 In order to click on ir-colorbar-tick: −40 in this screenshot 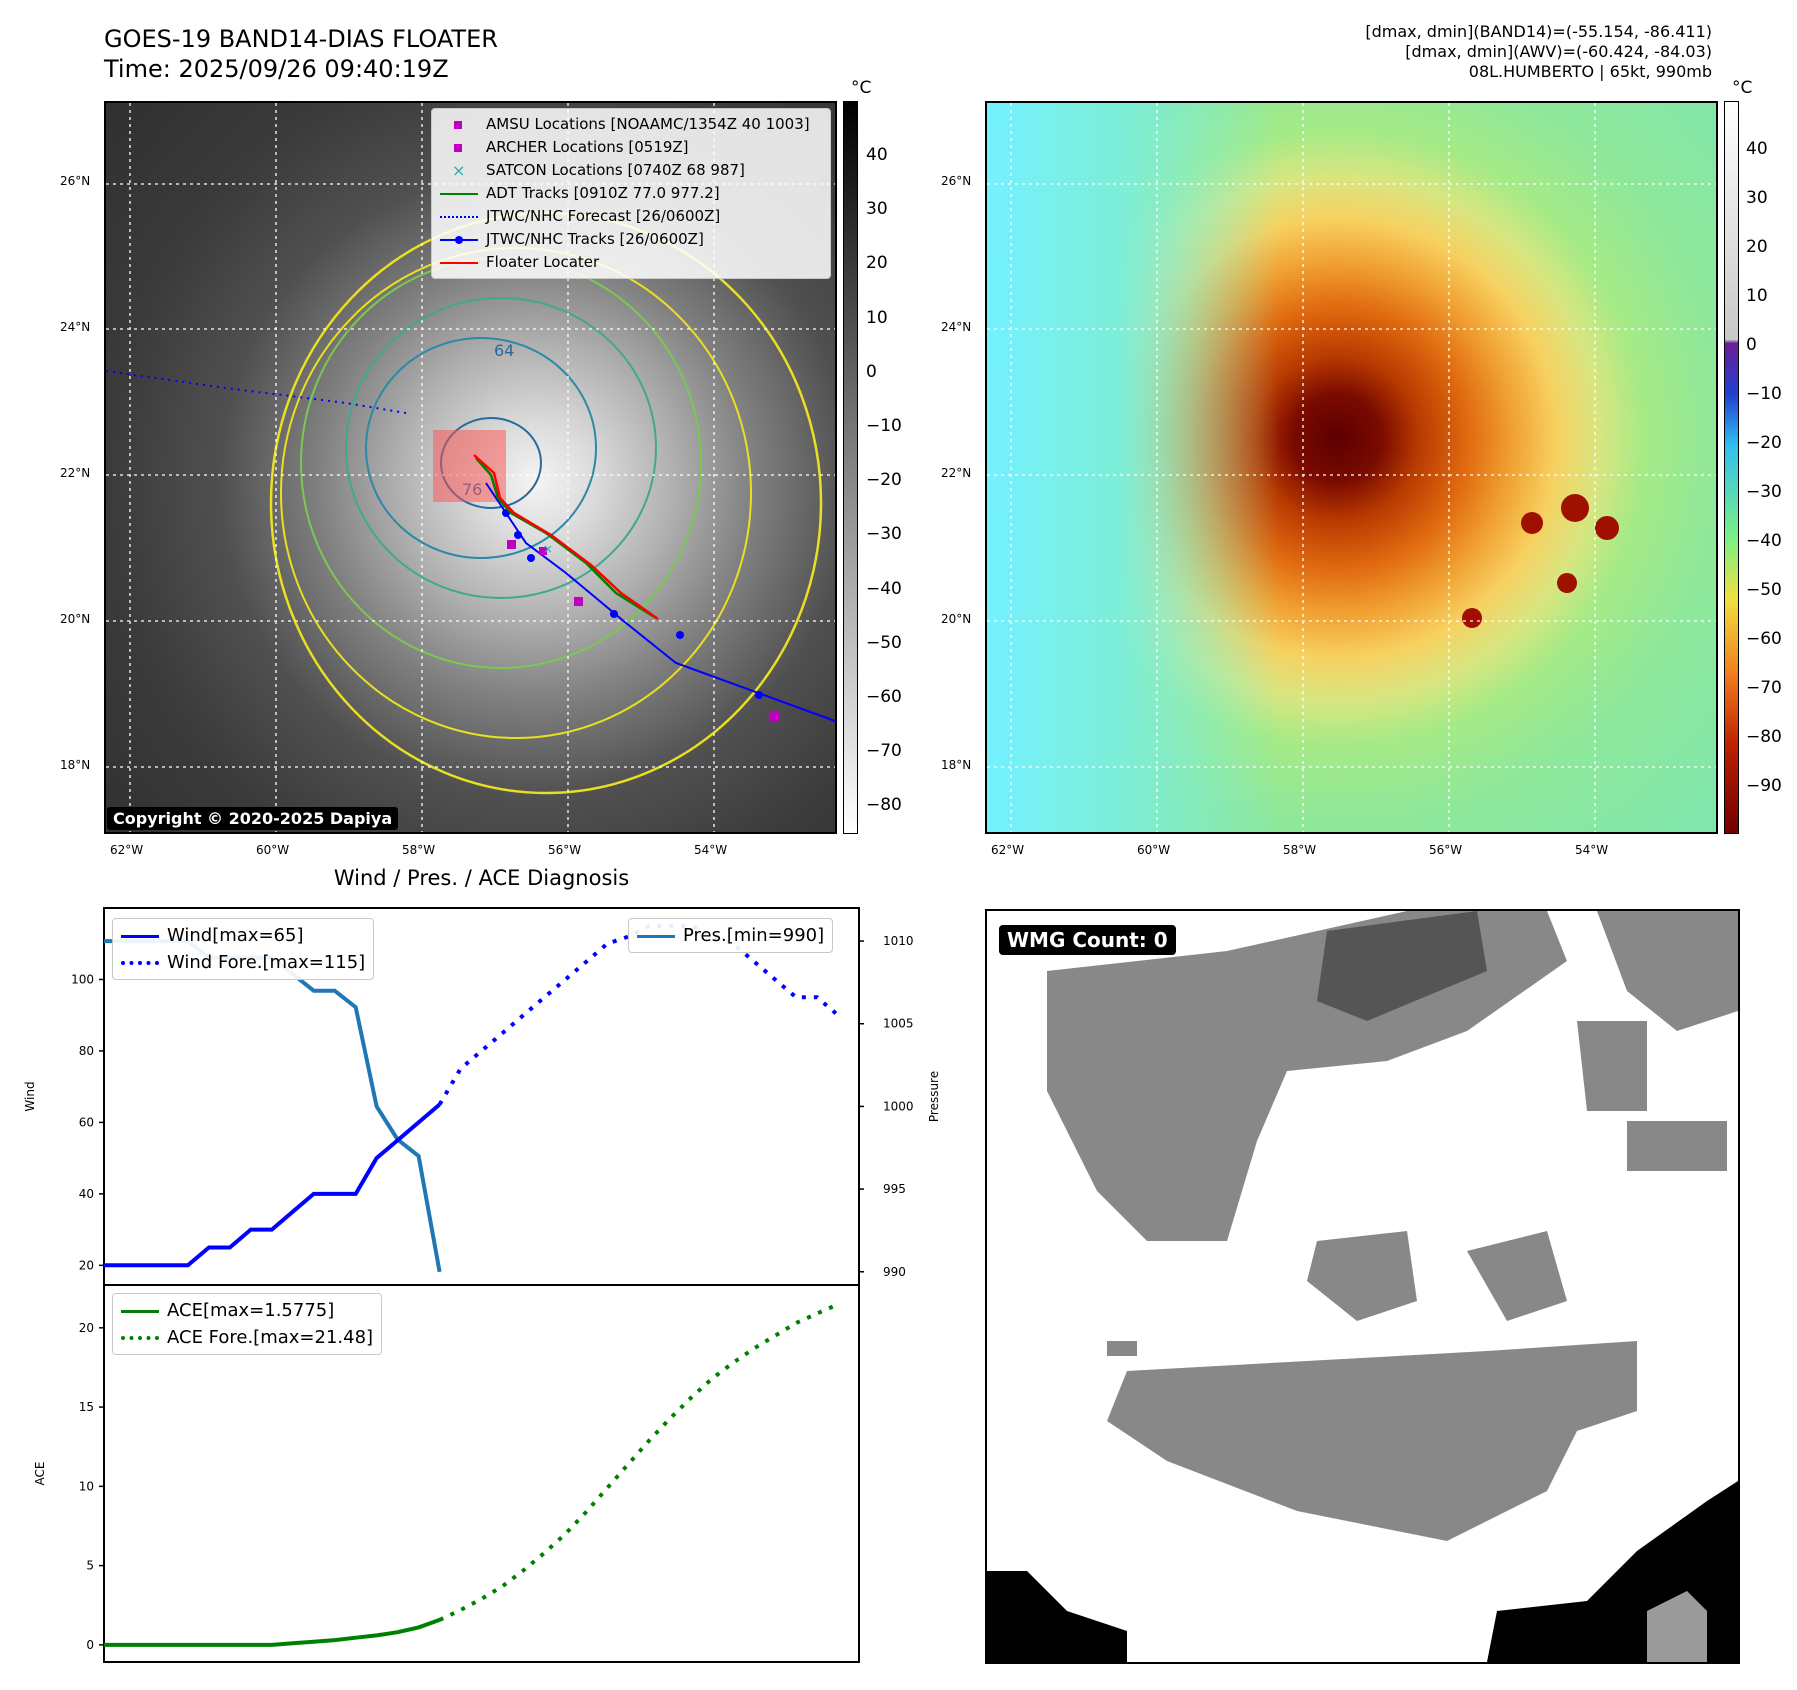, I will do `click(884, 588)`.